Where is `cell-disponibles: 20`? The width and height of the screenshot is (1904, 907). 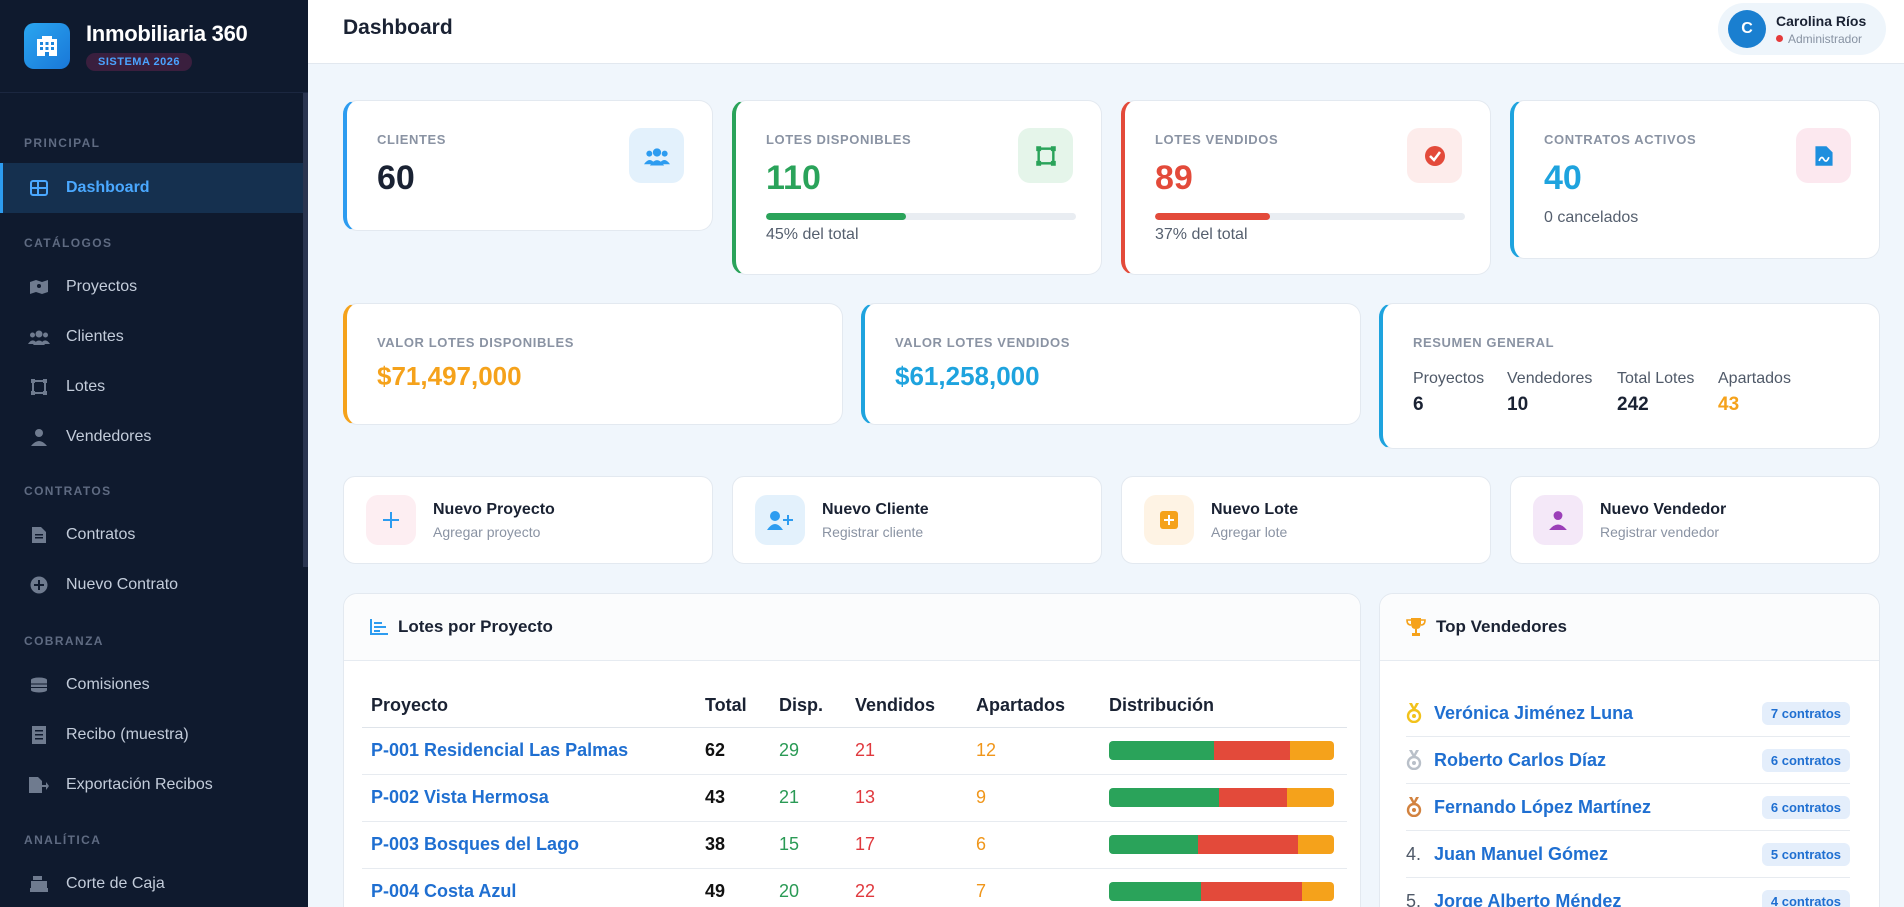 cell-disponibles: 20 is located at coordinates (808, 887).